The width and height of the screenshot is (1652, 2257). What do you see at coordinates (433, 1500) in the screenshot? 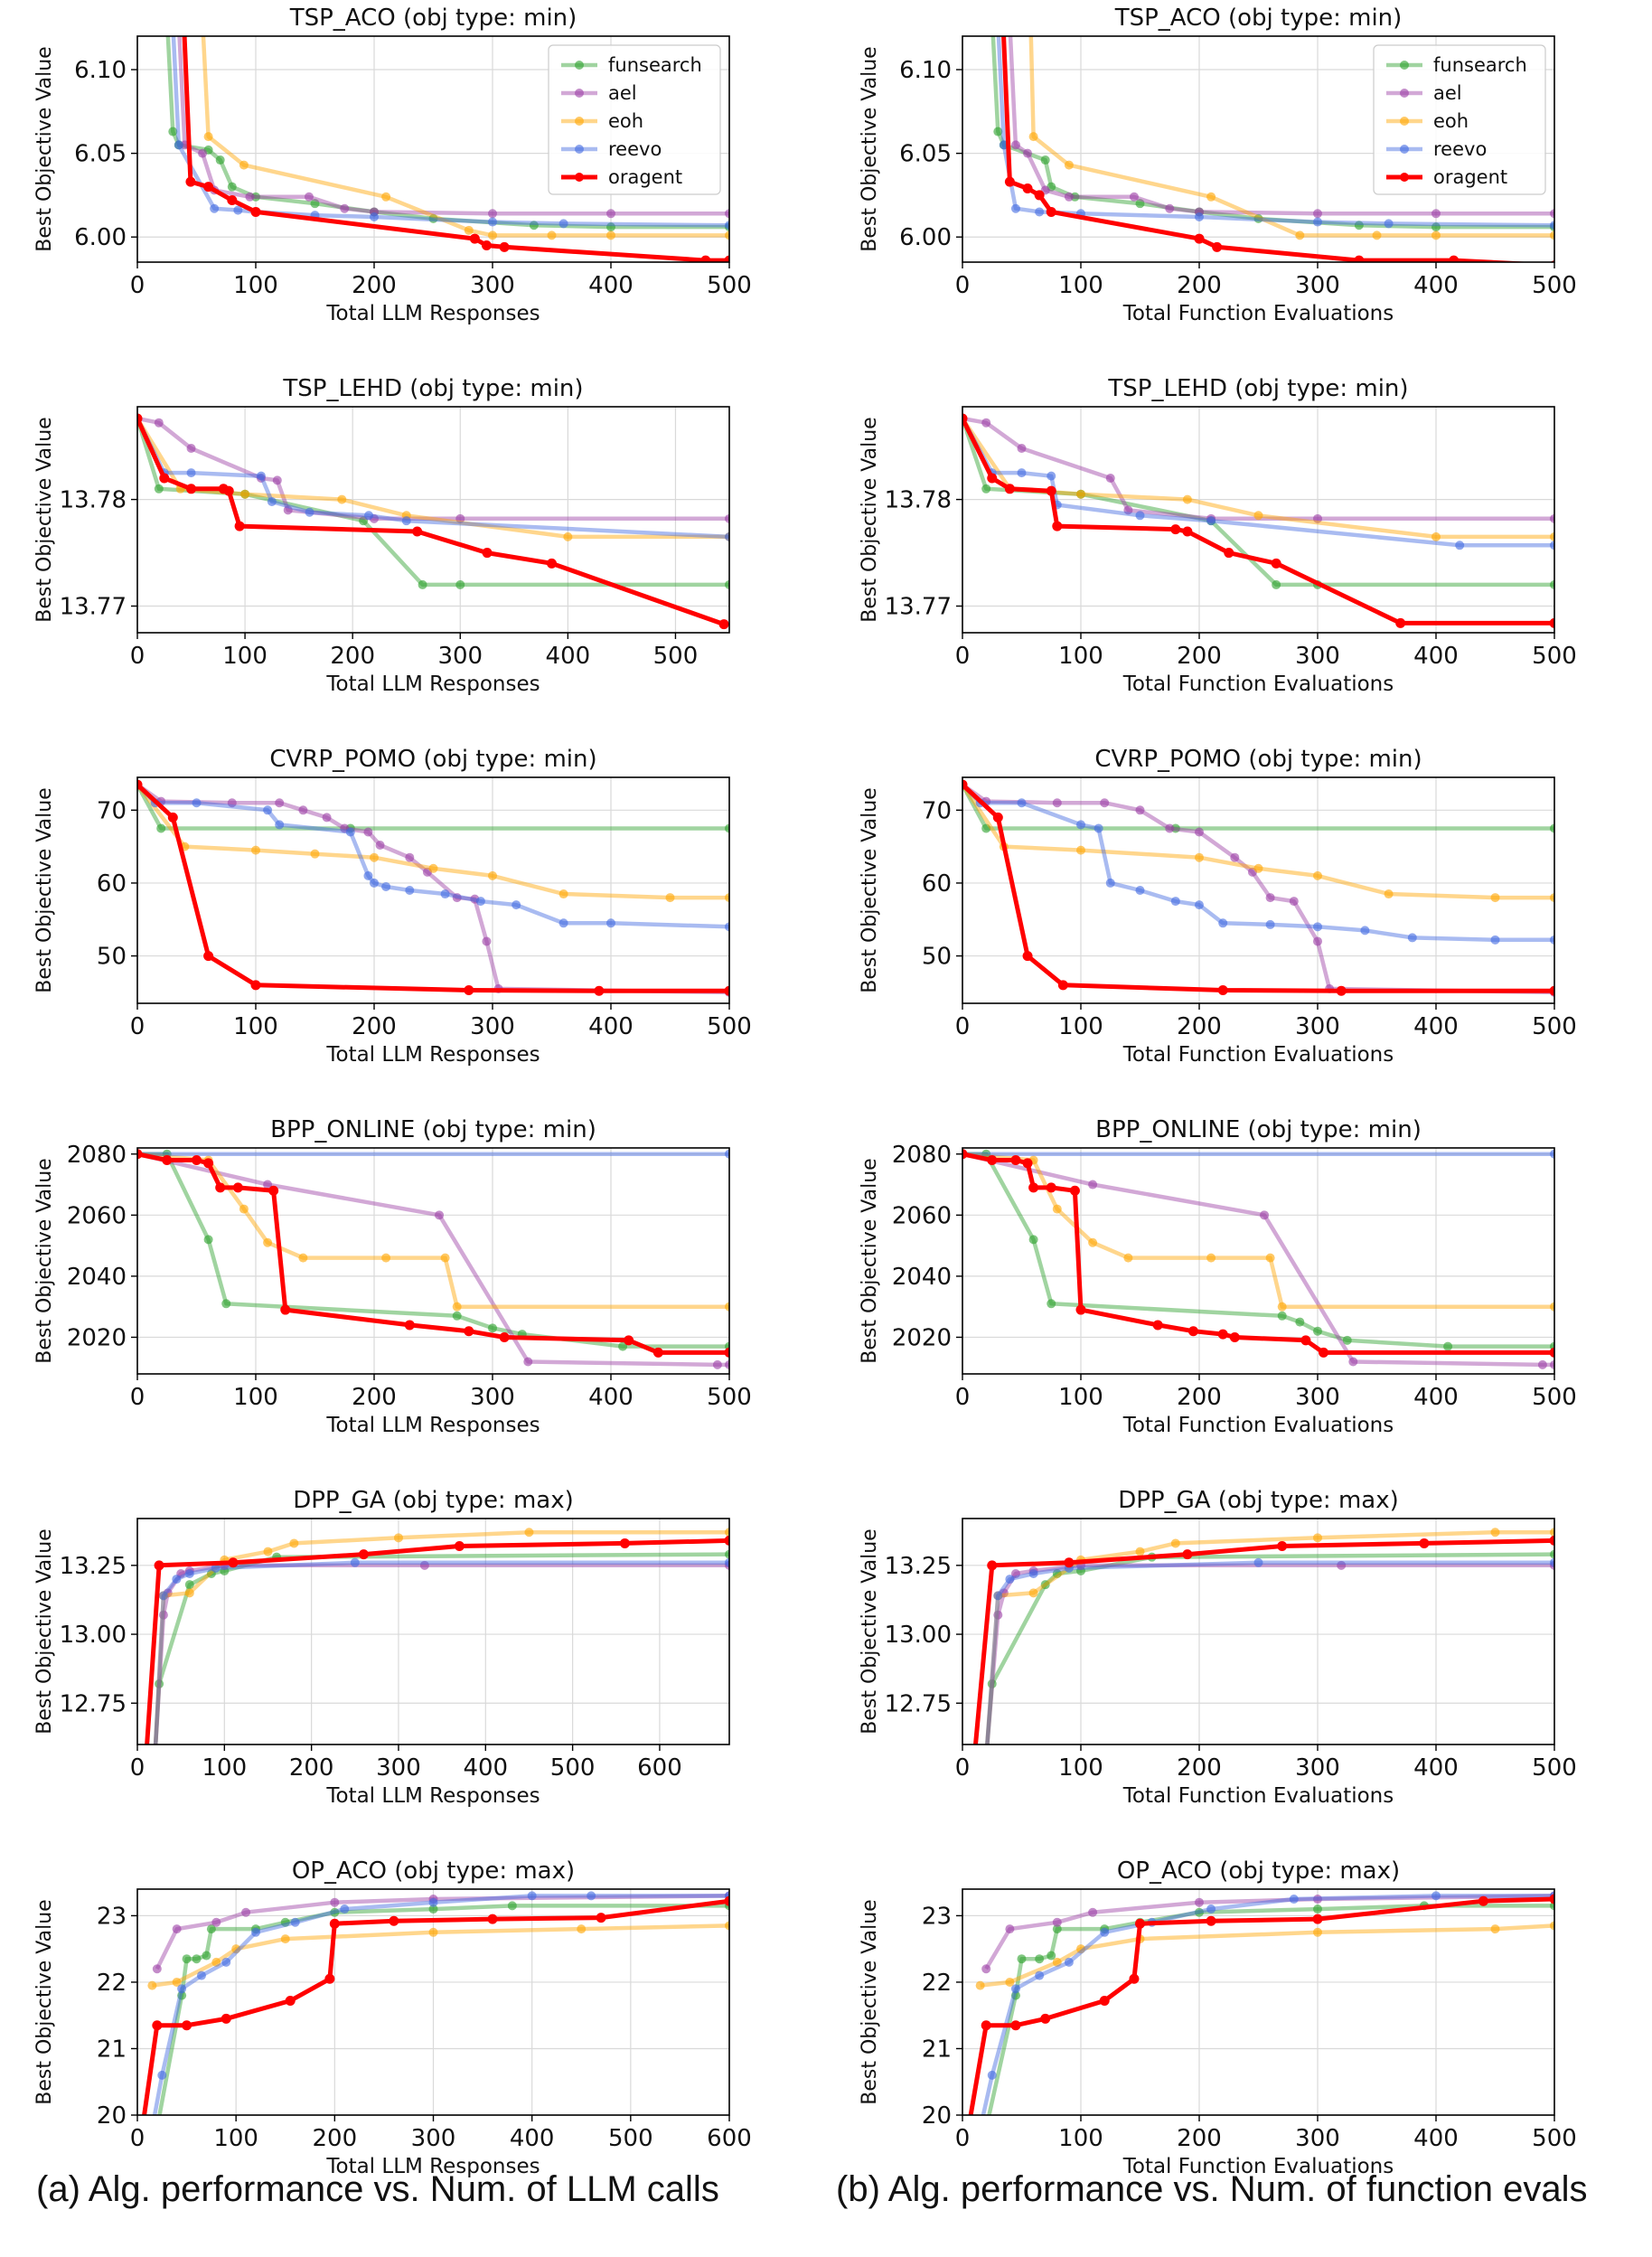
I see `chart-title: DPP_GA (obj type: max)` at bounding box center [433, 1500].